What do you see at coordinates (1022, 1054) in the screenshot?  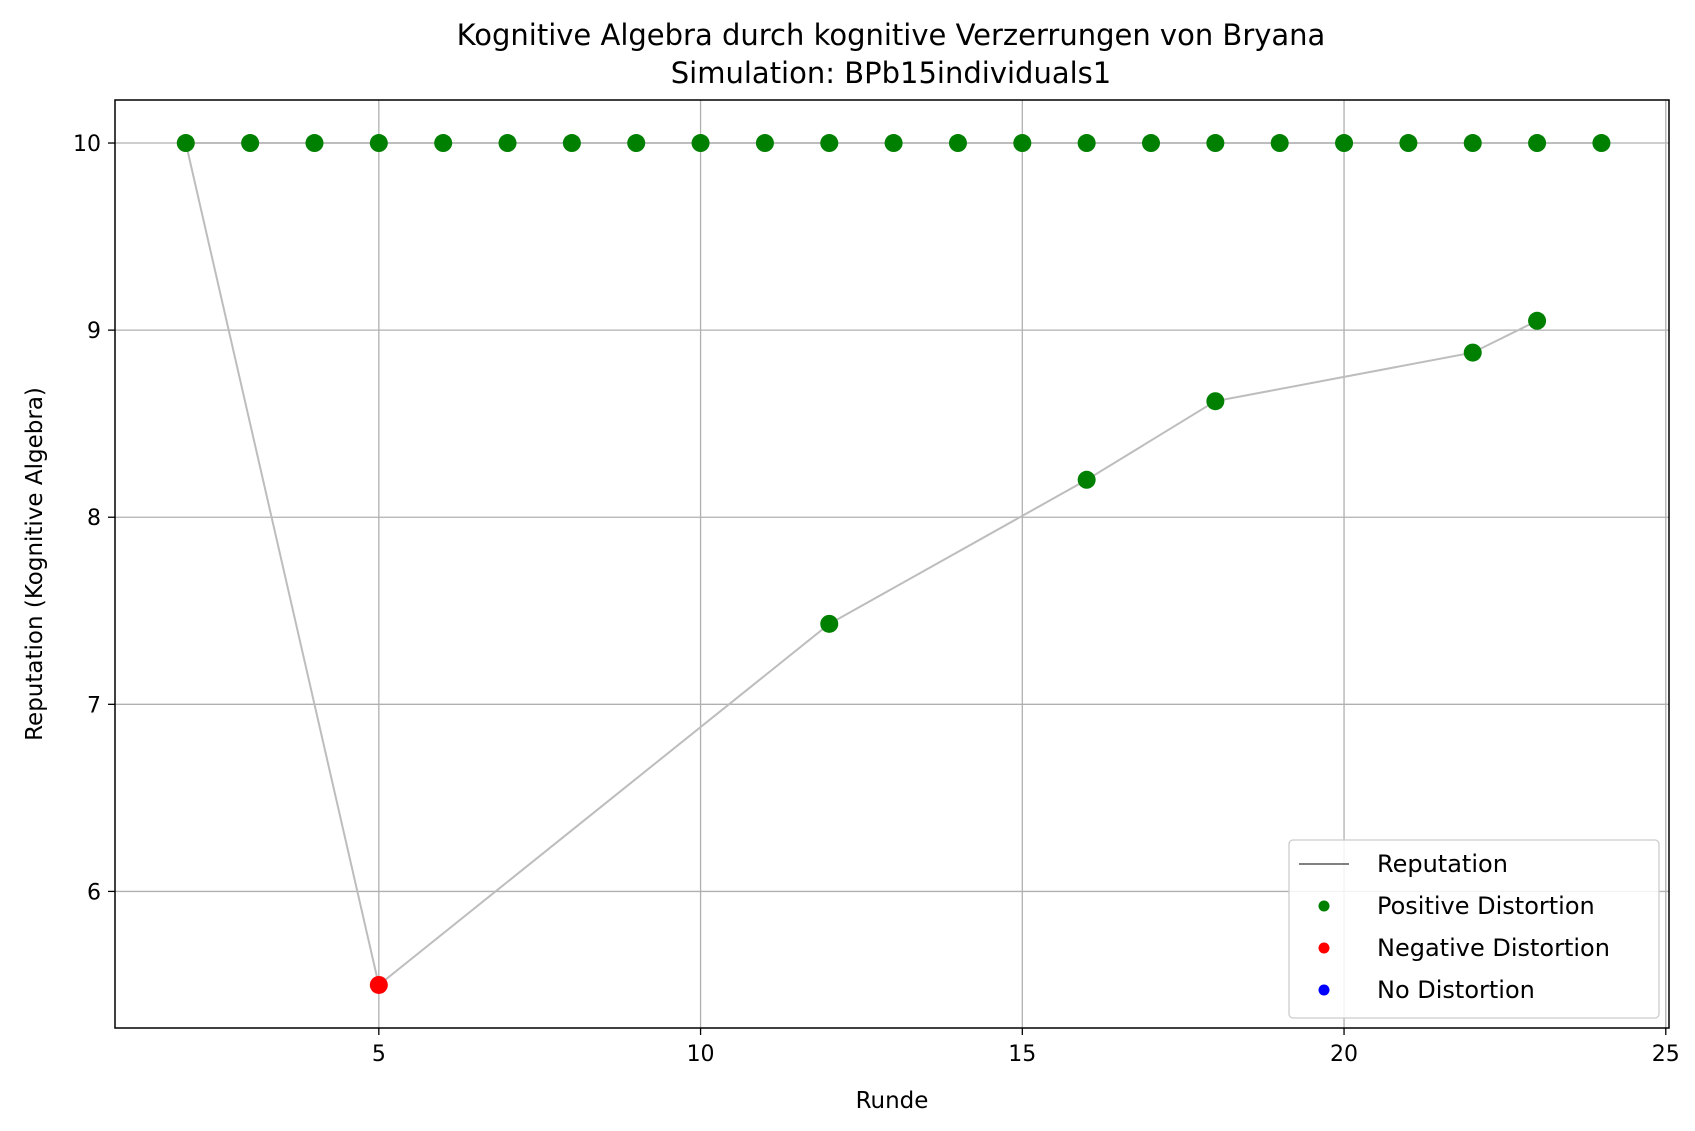 I see `x-tick-label: 15` at bounding box center [1022, 1054].